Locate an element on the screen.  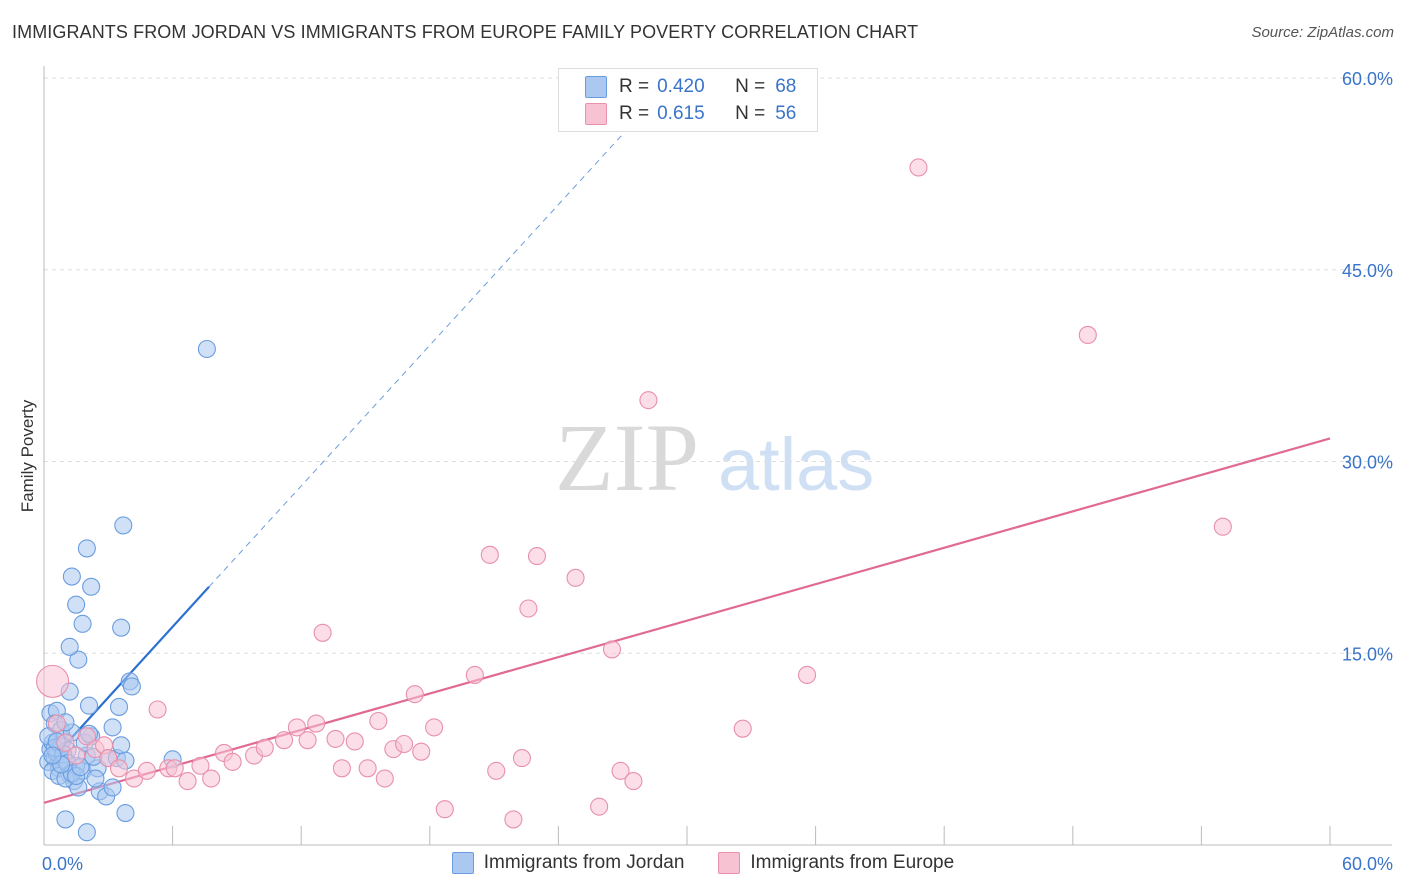
legend-label: Immigrants from Europe is located at coordinates (852, 862).